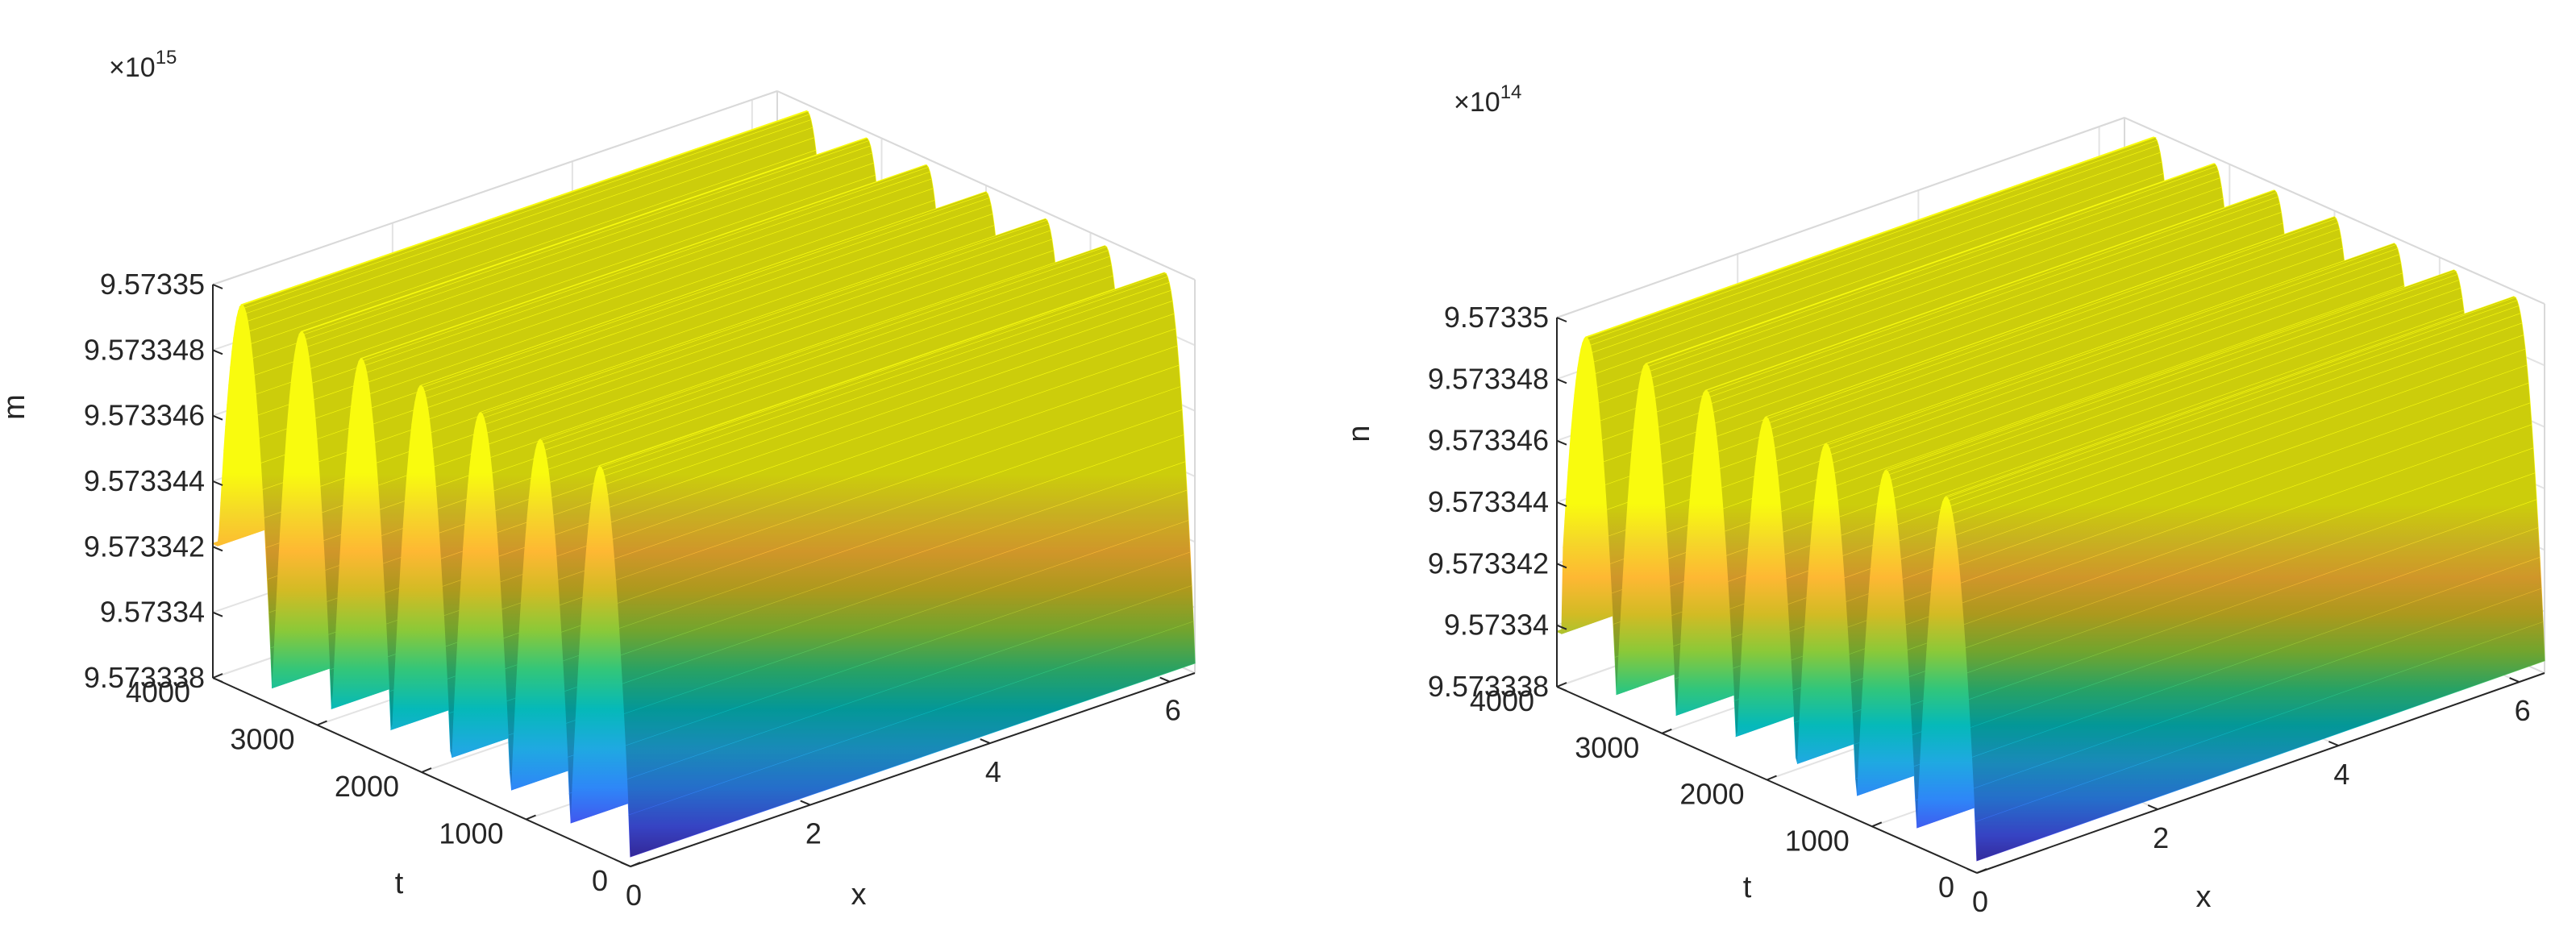 Image resolution: width=2576 pixels, height=935 pixels. I want to click on z-exponent: ×10¹⁴, so click(1487, 99).